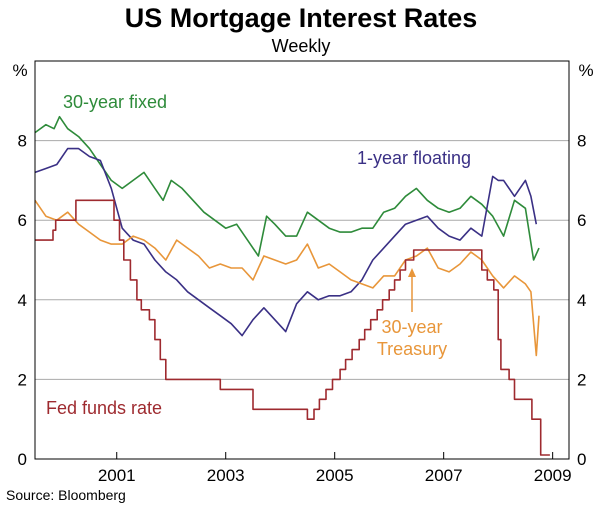 The width and height of the screenshot is (603, 507). Describe the element at coordinates (581, 220) in the screenshot. I see `y-tick-right-6: 6` at that location.